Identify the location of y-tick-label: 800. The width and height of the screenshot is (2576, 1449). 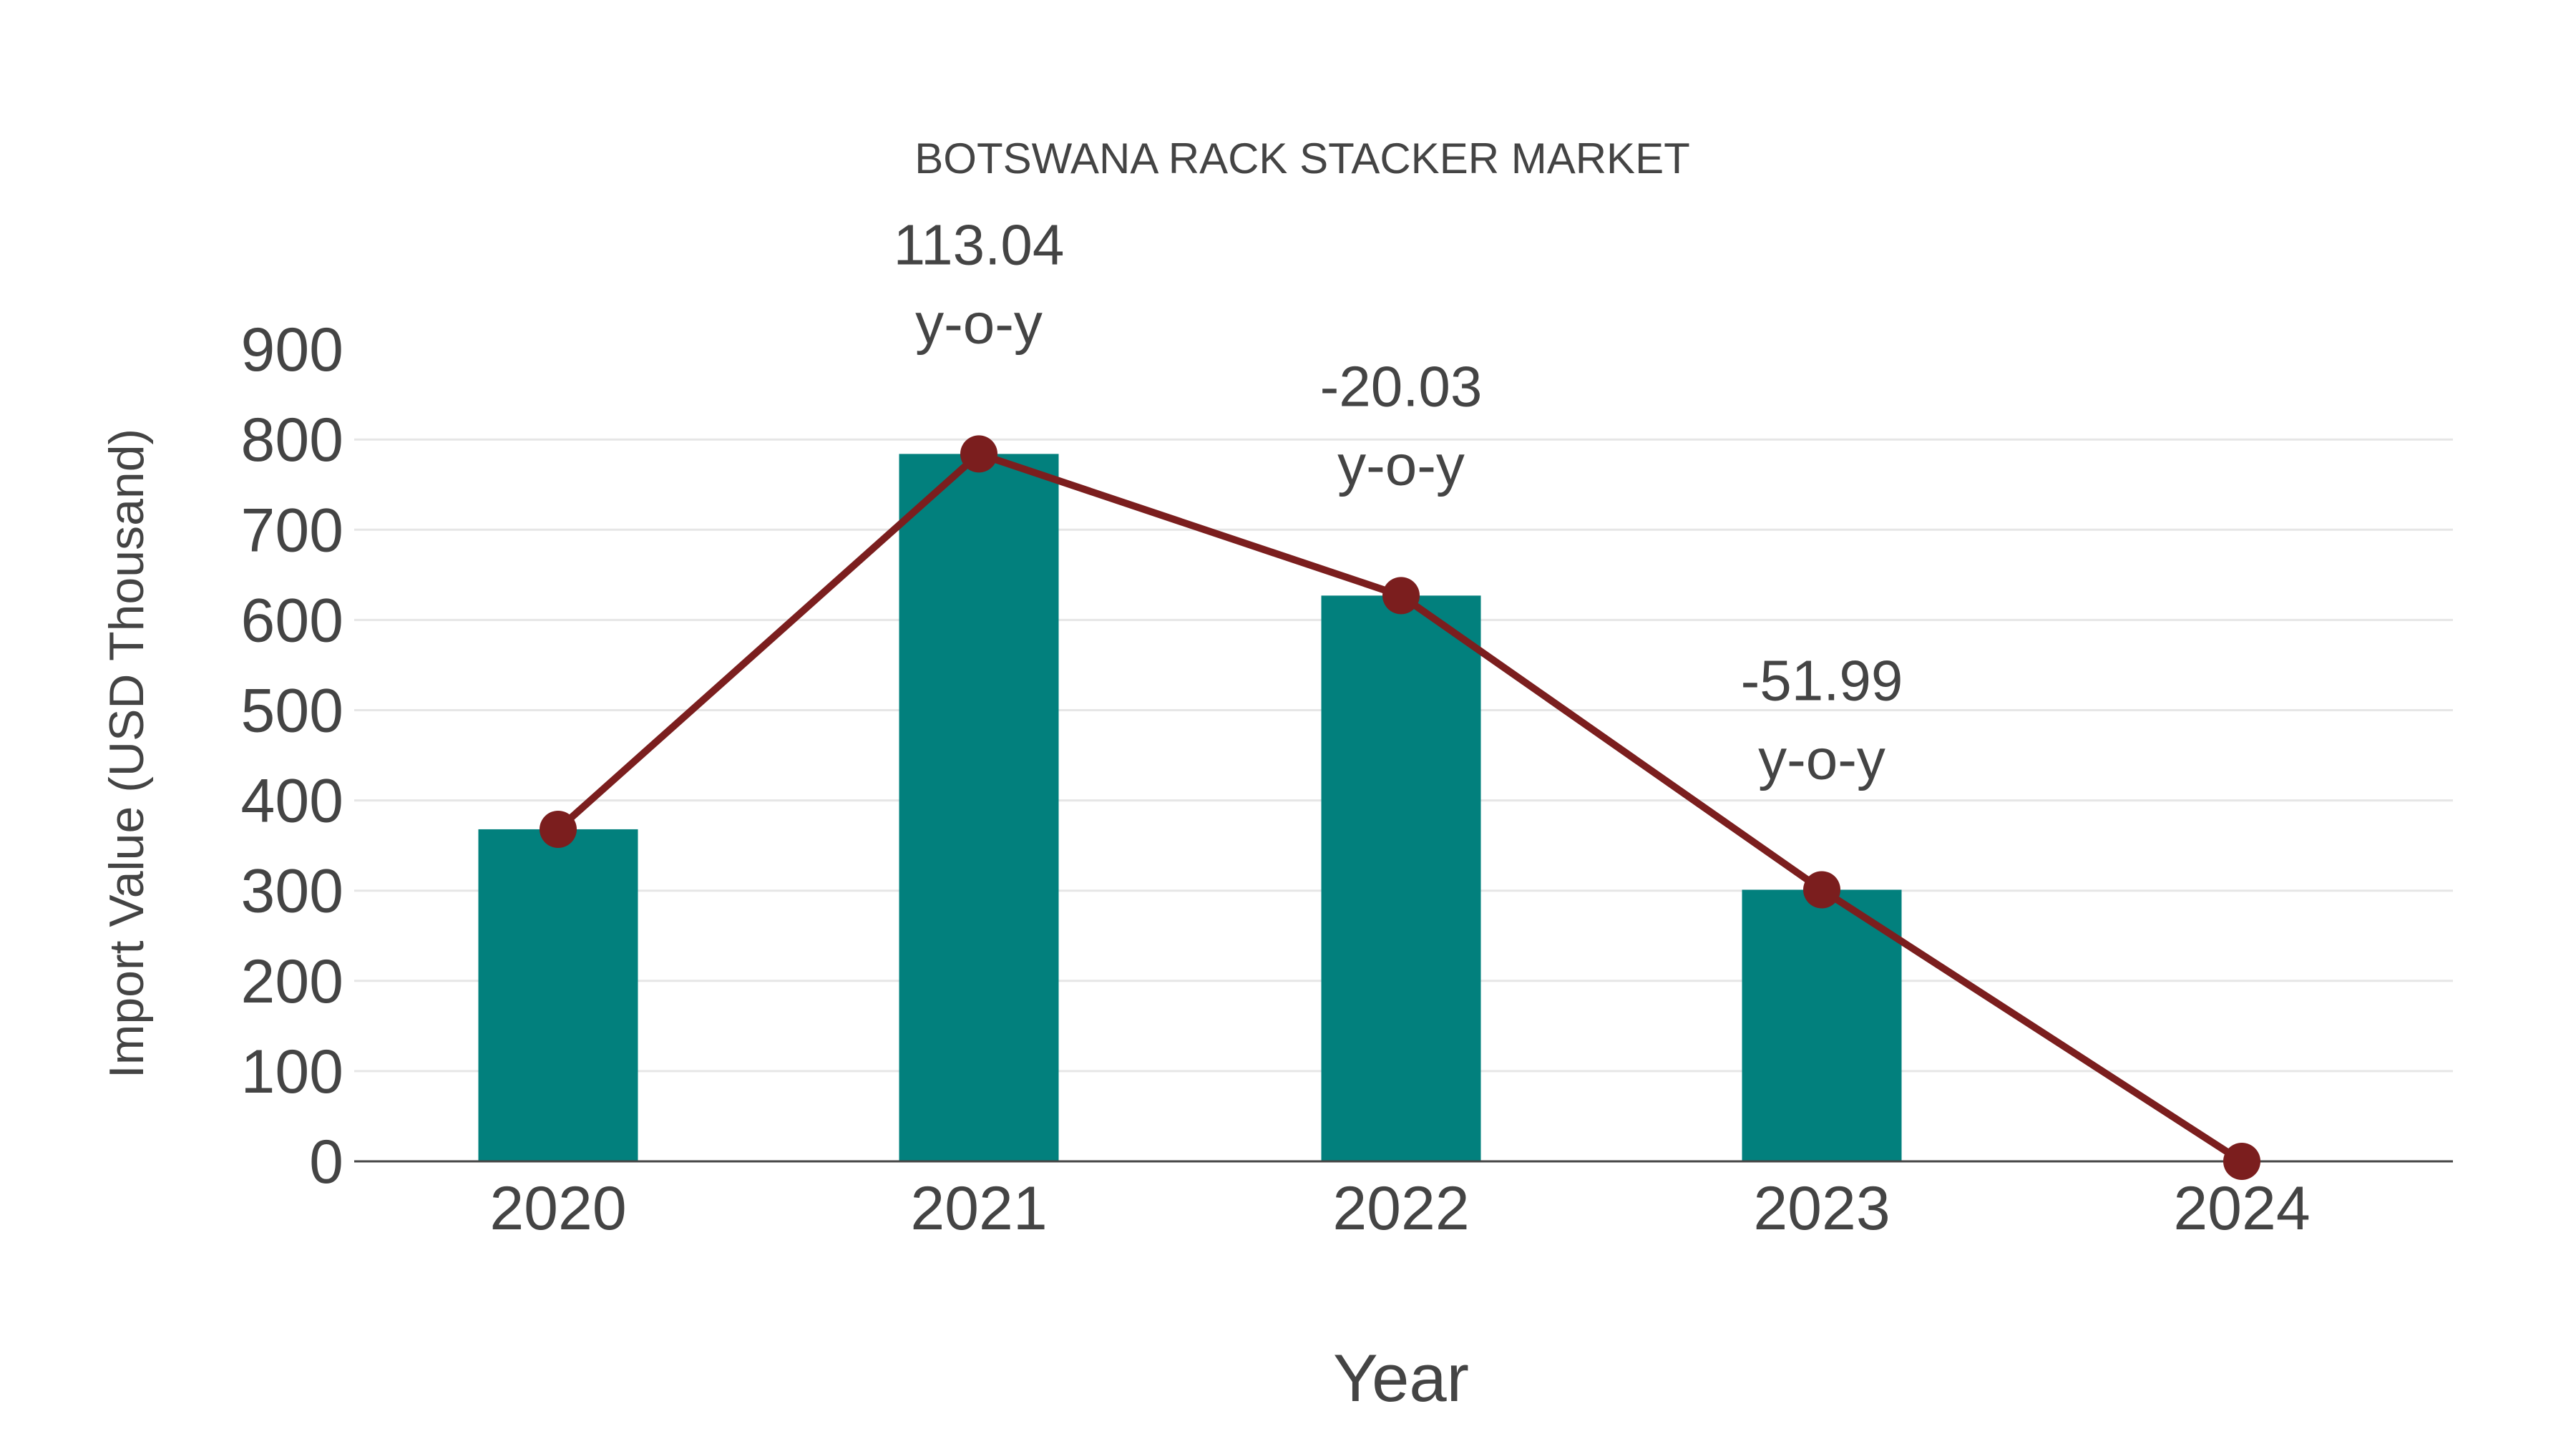
(292, 440).